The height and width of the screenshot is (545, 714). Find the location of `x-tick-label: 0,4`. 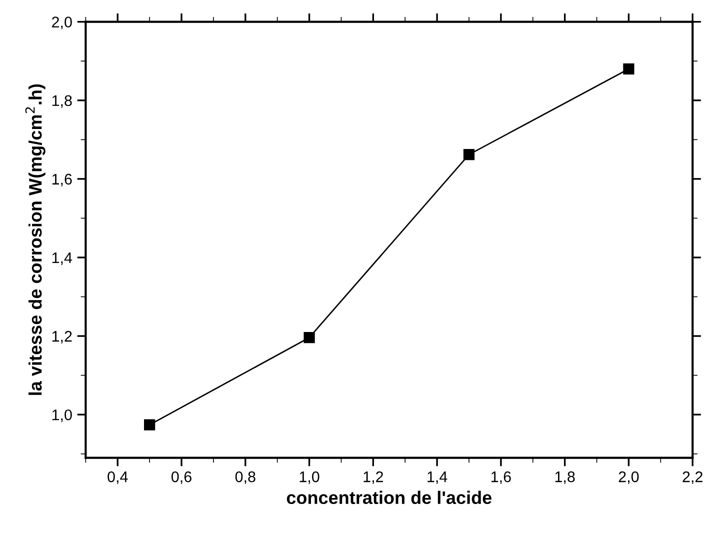

x-tick-label: 0,4 is located at coordinates (118, 477).